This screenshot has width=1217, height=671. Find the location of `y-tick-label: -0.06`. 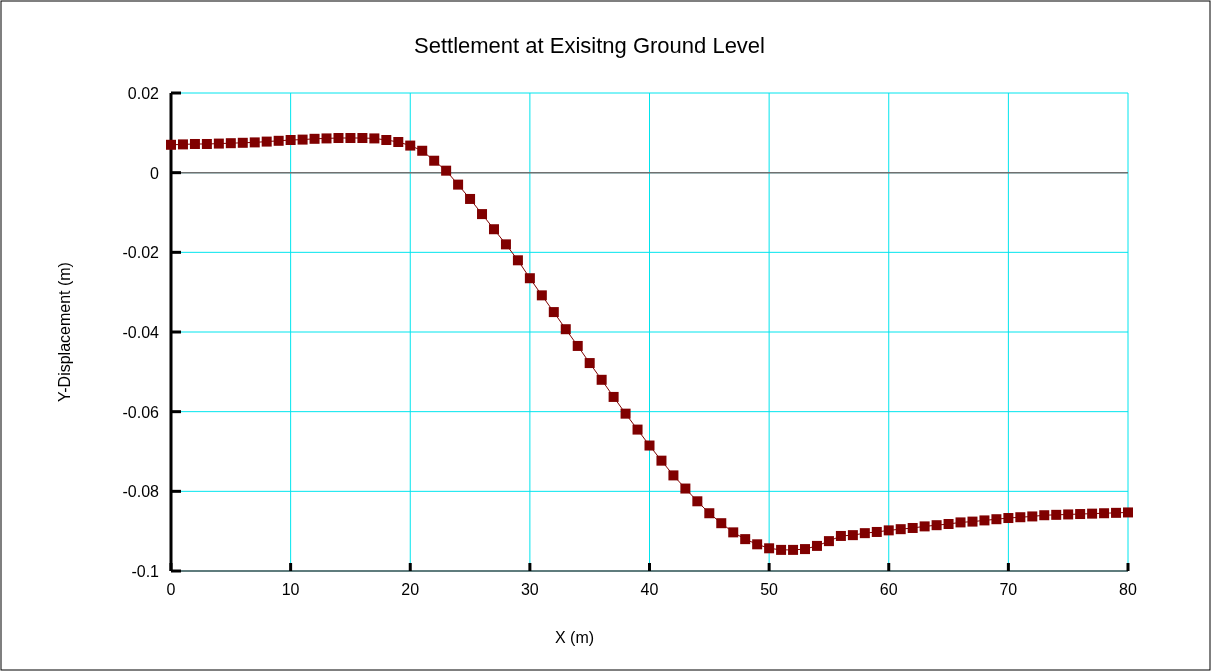

y-tick-label: -0.06 is located at coordinates (141, 412).